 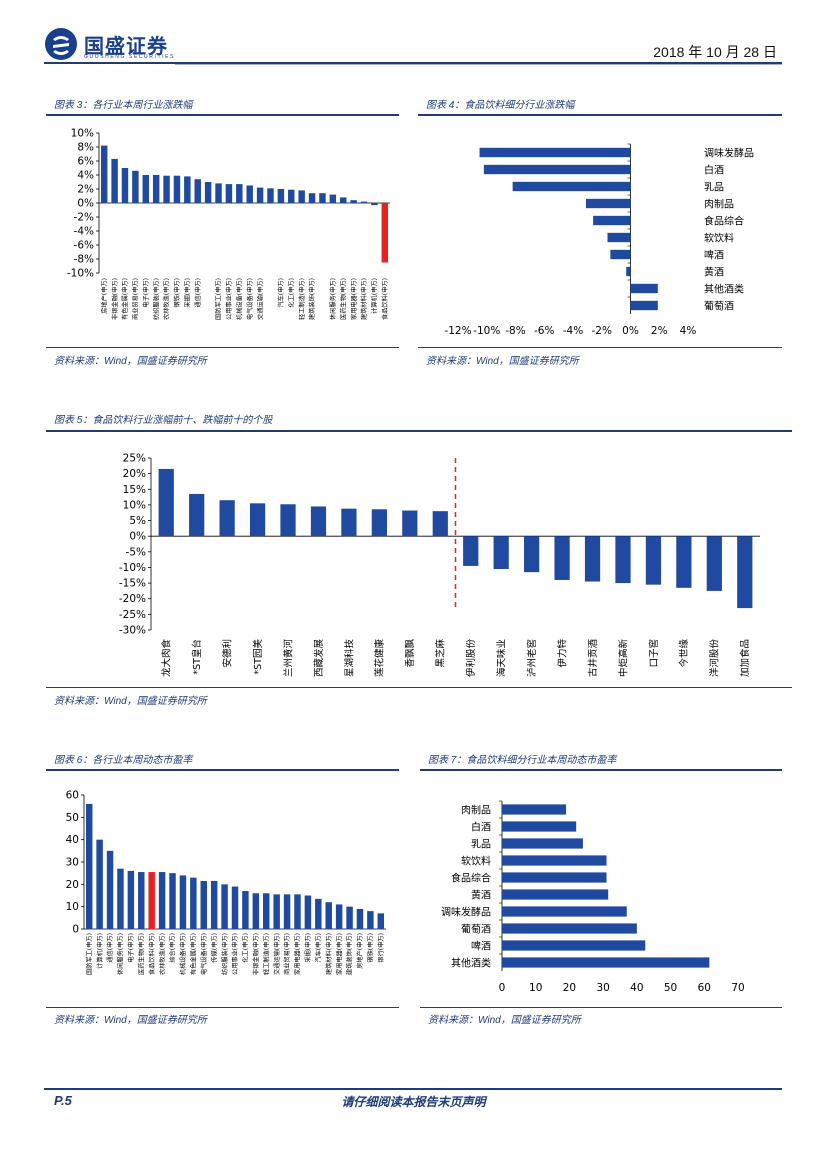 What do you see at coordinates (745, 658) in the screenshot?
I see `category-label: 加加食品` at bounding box center [745, 658].